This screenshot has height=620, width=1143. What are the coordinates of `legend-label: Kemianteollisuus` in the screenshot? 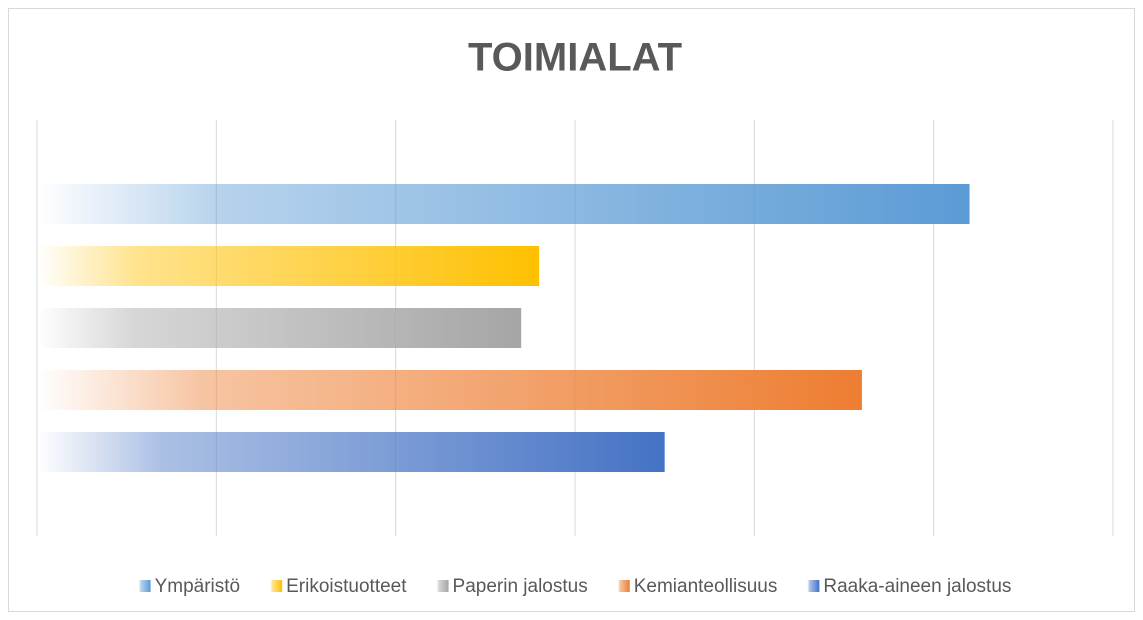 It's located at (706, 586).